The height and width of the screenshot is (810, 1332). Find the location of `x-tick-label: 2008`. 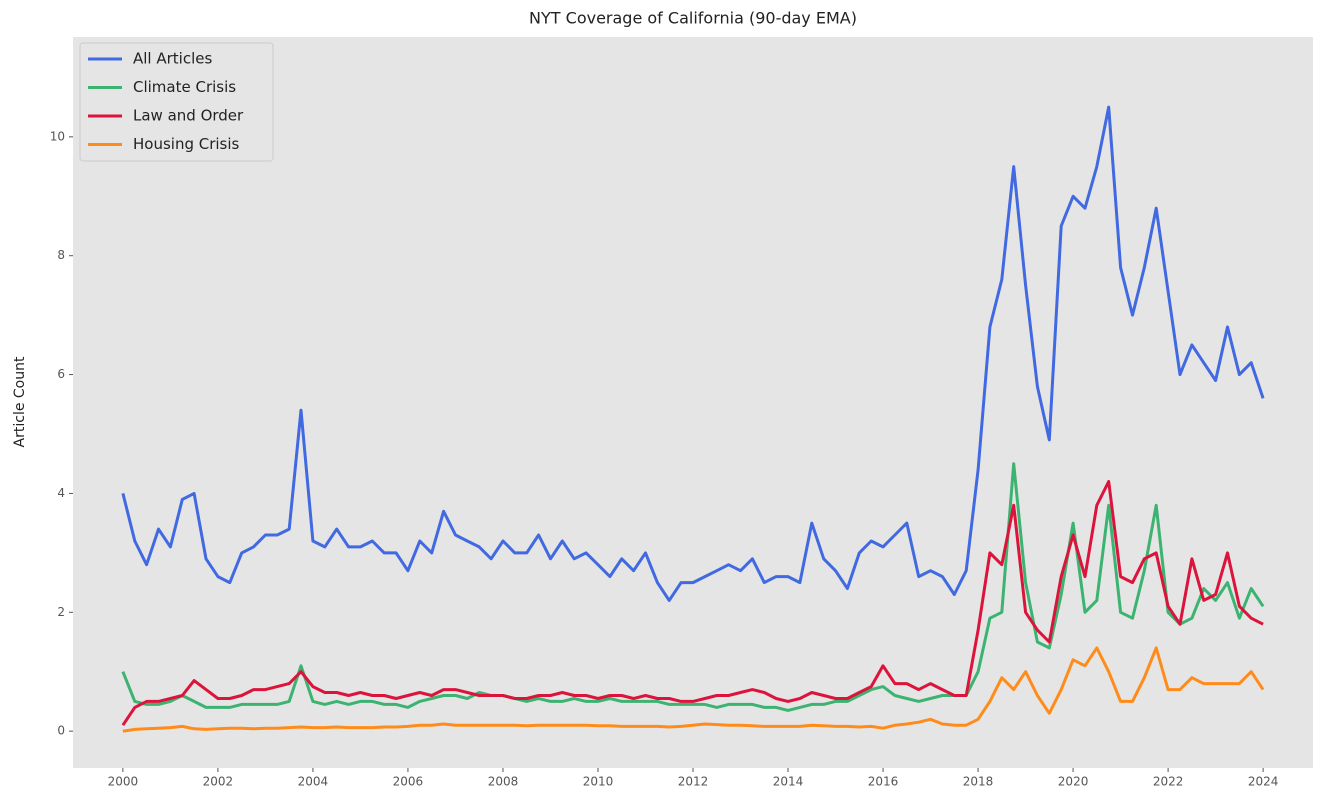

x-tick-label: 2008 is located at coordinates (503, 782).